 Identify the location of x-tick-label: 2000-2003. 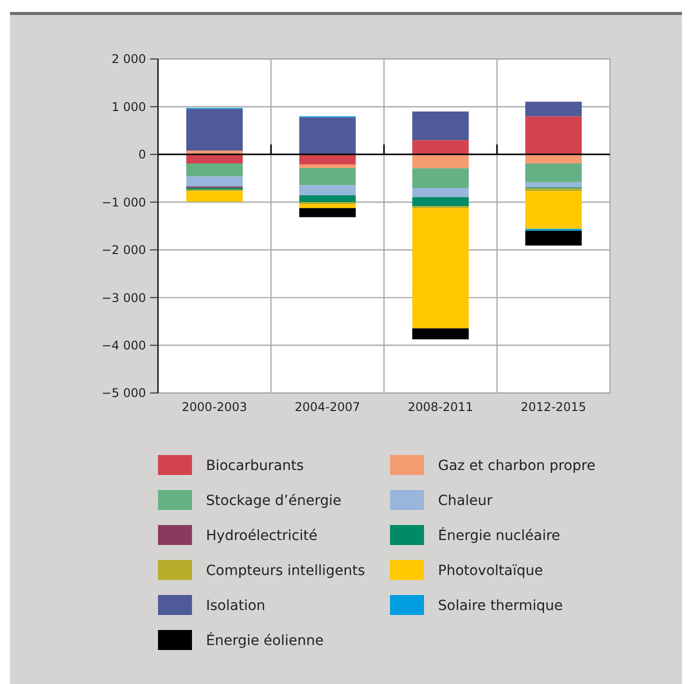
(215, 407).